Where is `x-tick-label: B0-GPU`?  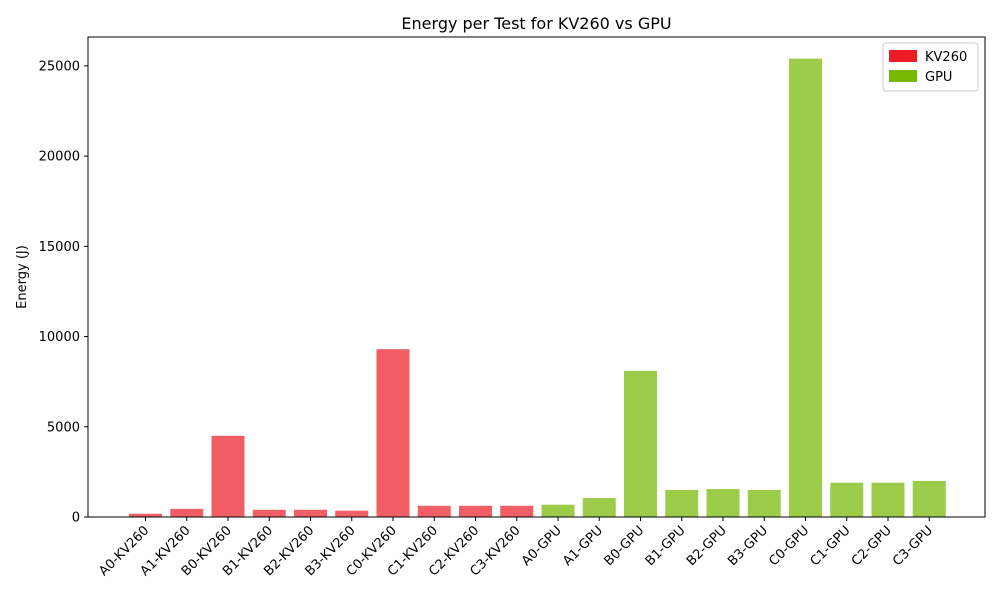
x-tick-label: B0-GPU is located at coordinates (625, 546).